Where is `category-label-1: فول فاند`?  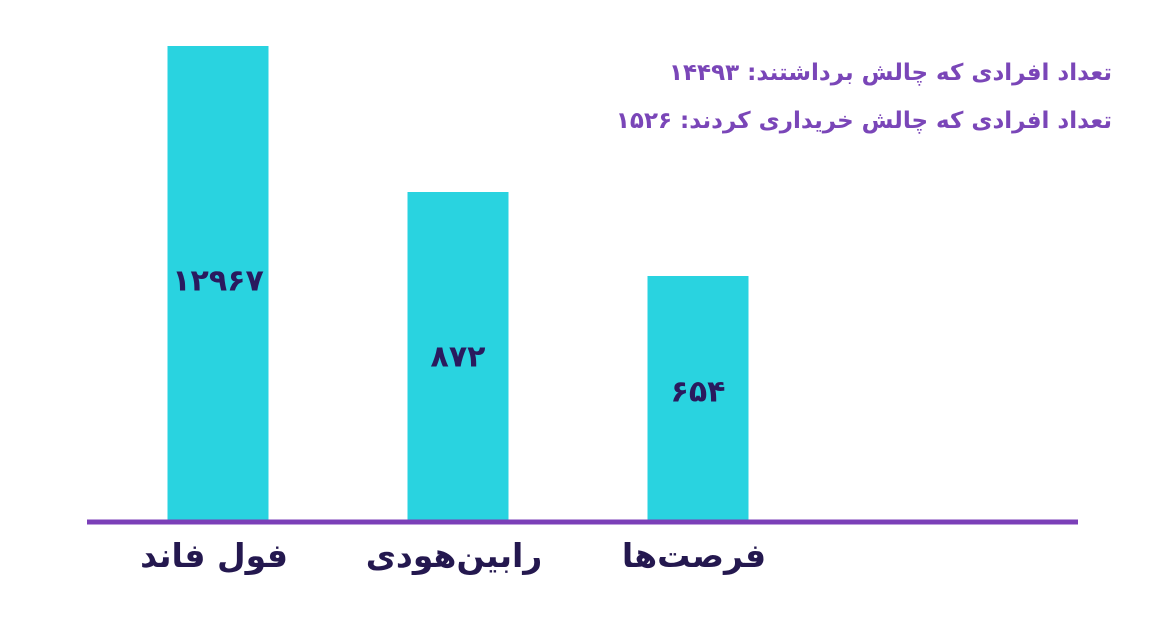
category-label-1: فول فاند is located at coordinates (214, 556).